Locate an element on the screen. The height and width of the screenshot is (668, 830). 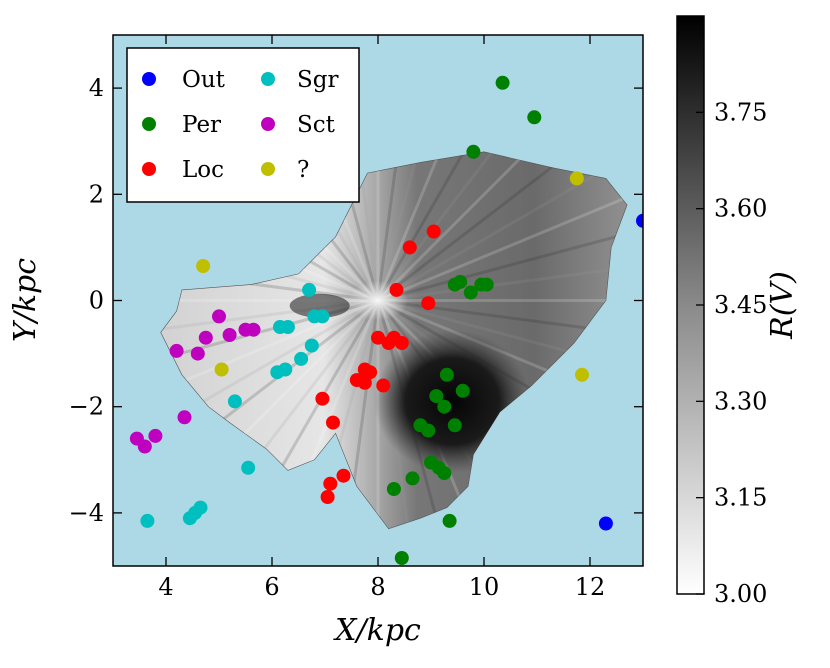
legend-label: Loc is located at coordinates (203, 170).